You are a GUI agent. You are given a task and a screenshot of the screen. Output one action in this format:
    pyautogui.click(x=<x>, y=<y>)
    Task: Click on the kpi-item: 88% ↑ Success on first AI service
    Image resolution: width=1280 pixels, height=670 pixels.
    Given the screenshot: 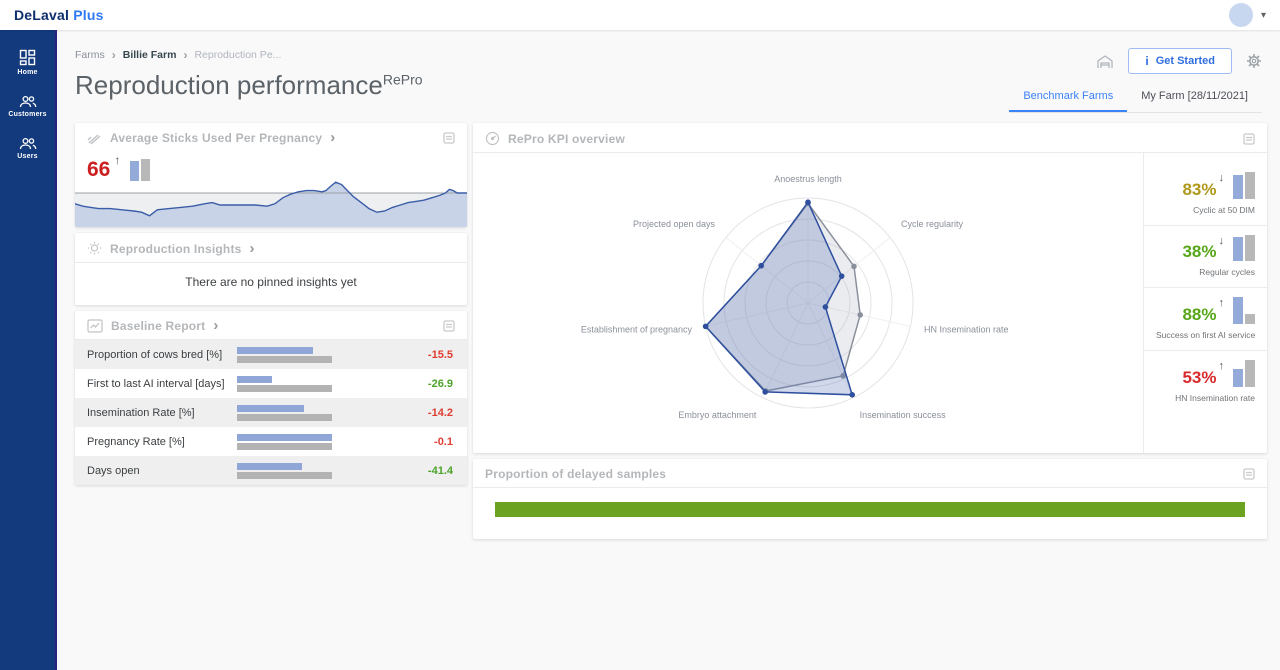 What is the action you would take?
    pyautogui.click(x=1205, y=318)
    